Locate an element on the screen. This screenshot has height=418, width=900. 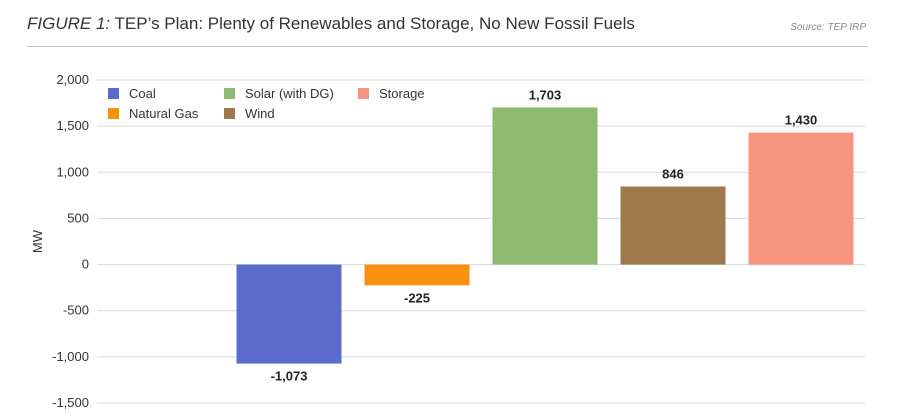
bar-coal is located at coordinates (289, 314).